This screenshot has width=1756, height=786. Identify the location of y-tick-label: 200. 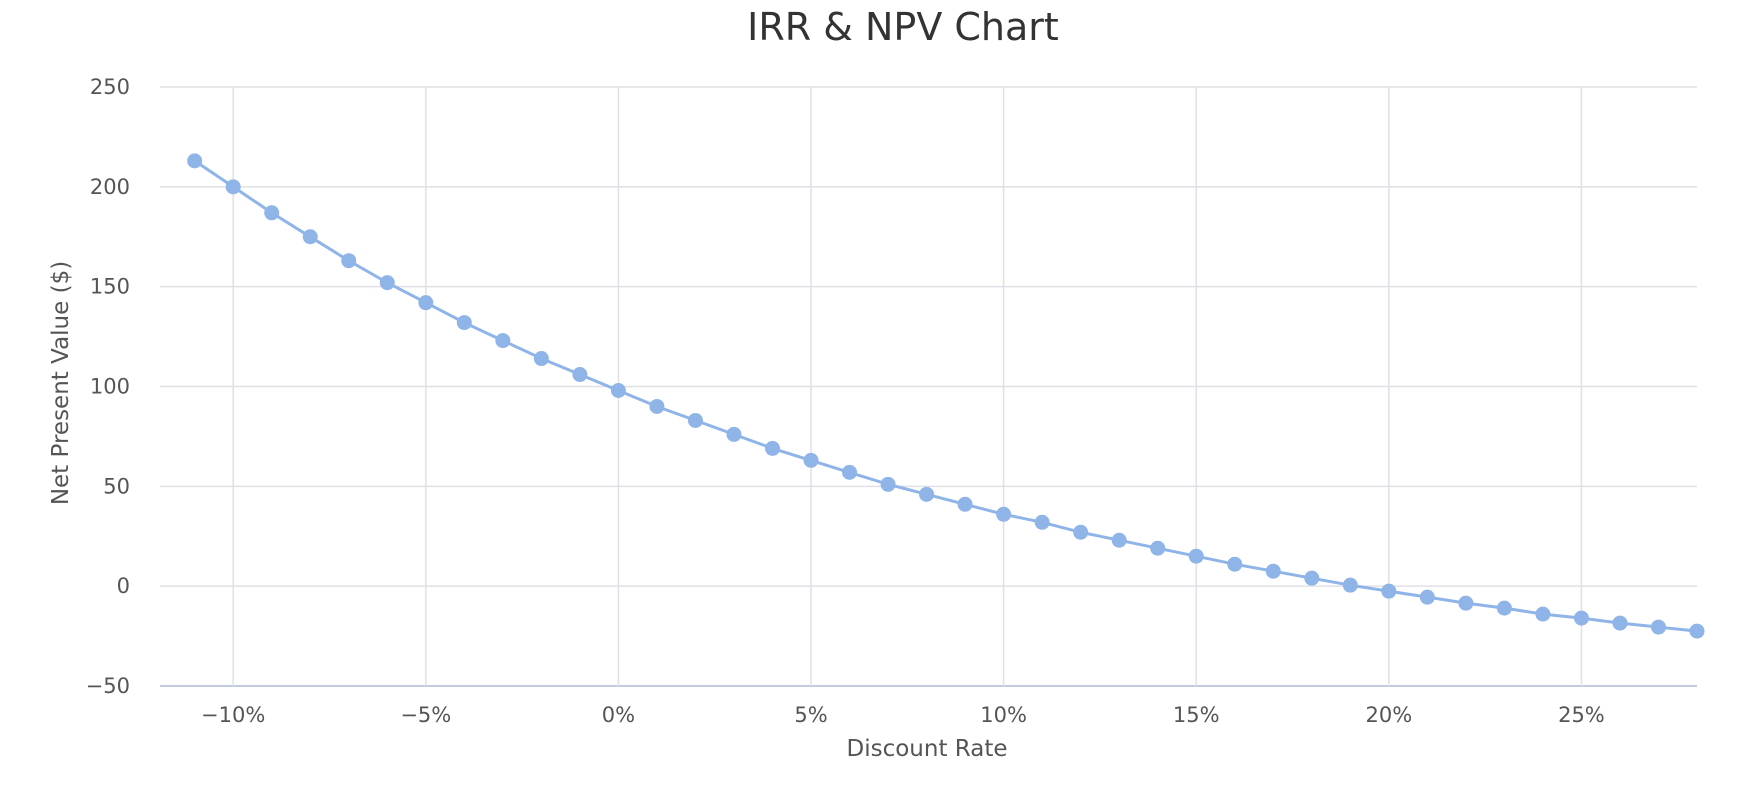
(110, 187).